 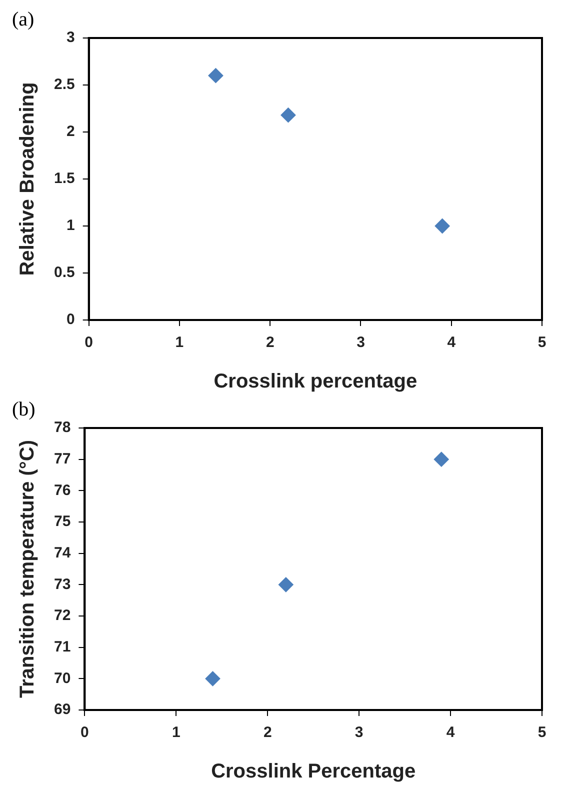 I want to click on y-tick-label: 1.5, so click(x=64, y=179).